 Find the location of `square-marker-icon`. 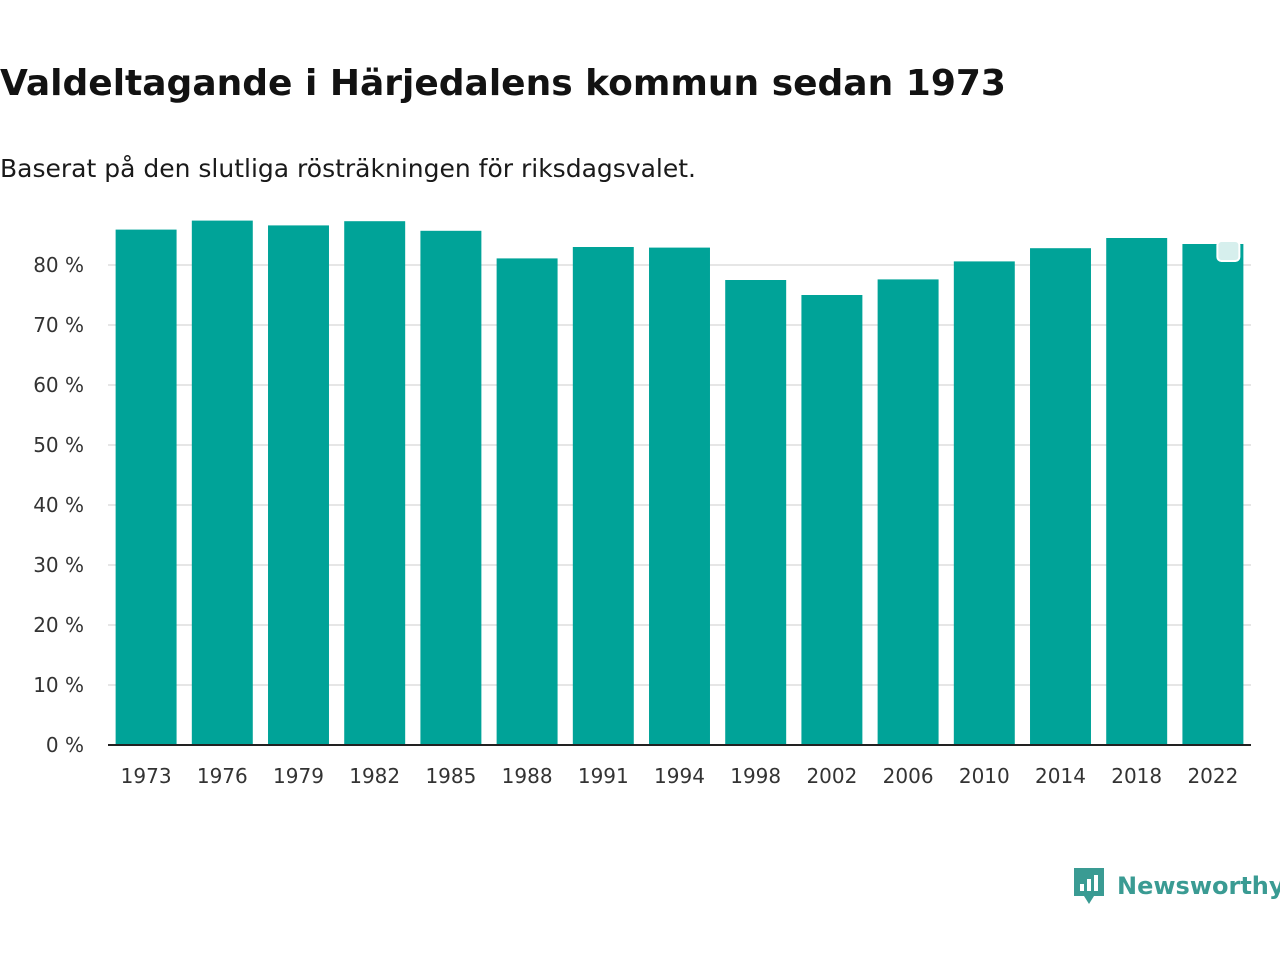

square-marker-icon is located at coordinates (1228, 251).